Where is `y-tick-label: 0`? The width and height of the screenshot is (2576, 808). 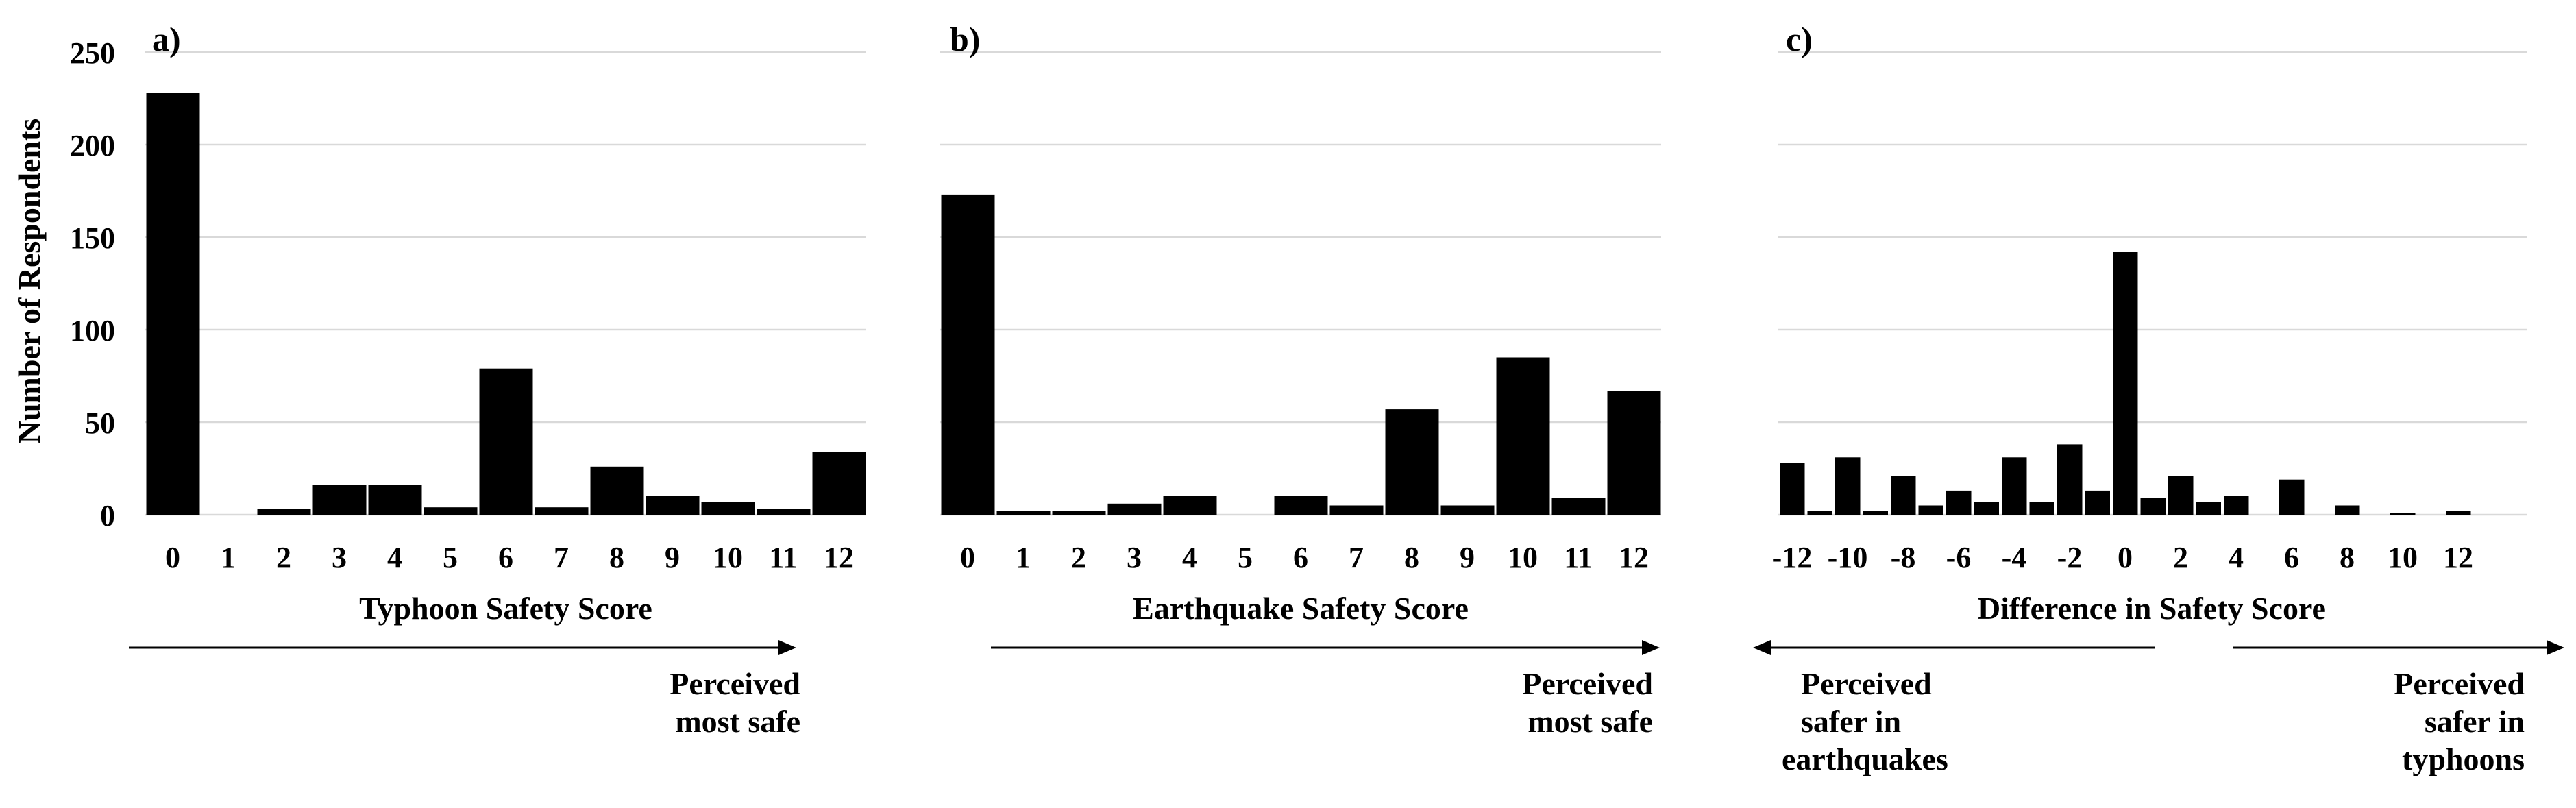
y-tick-label: 0 is located at coordinates (108, 515).